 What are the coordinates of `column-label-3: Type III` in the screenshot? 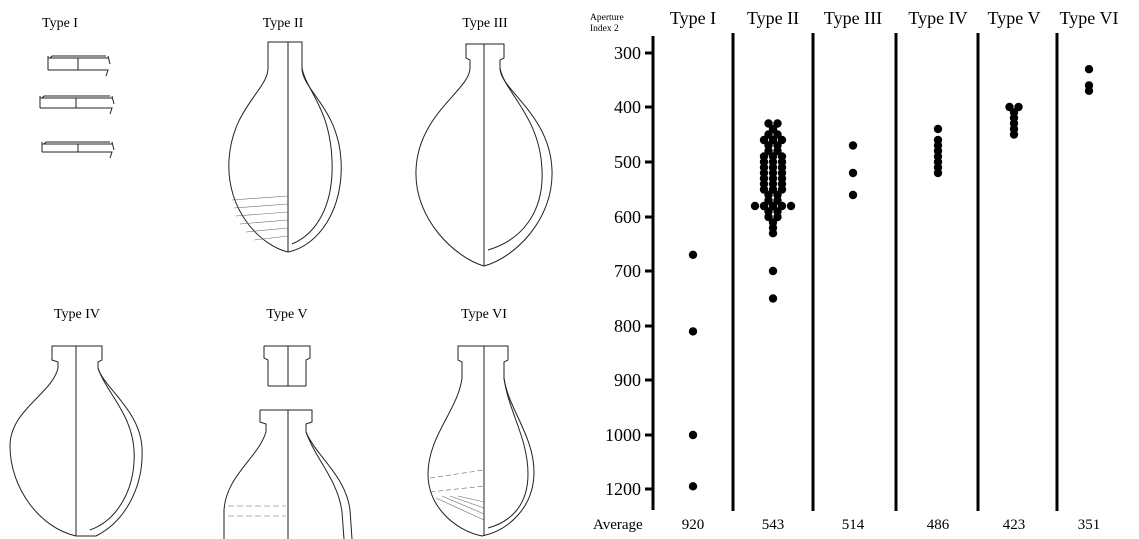 It's located at (853, 18).